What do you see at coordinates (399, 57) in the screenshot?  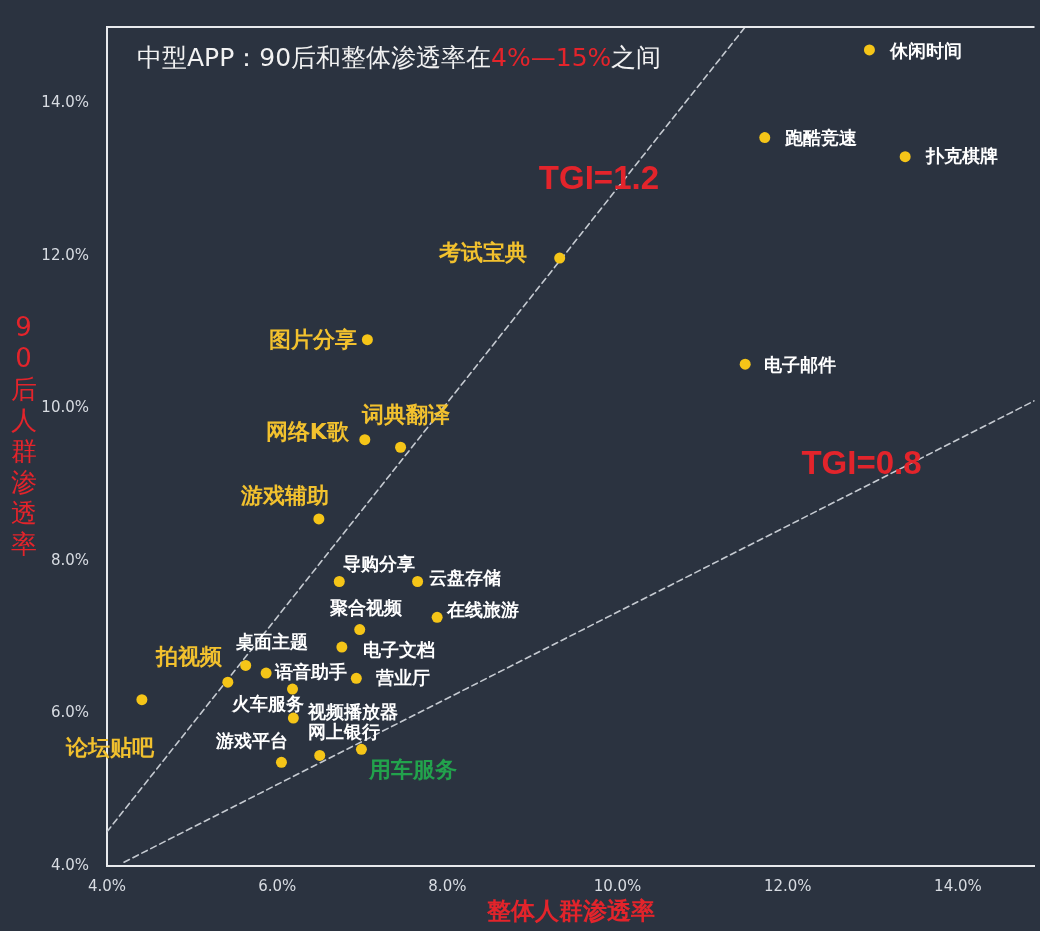 I see `text: 中型APP：90后和整体渗透率在4%—15%之间` at bounding box center [399, 57].